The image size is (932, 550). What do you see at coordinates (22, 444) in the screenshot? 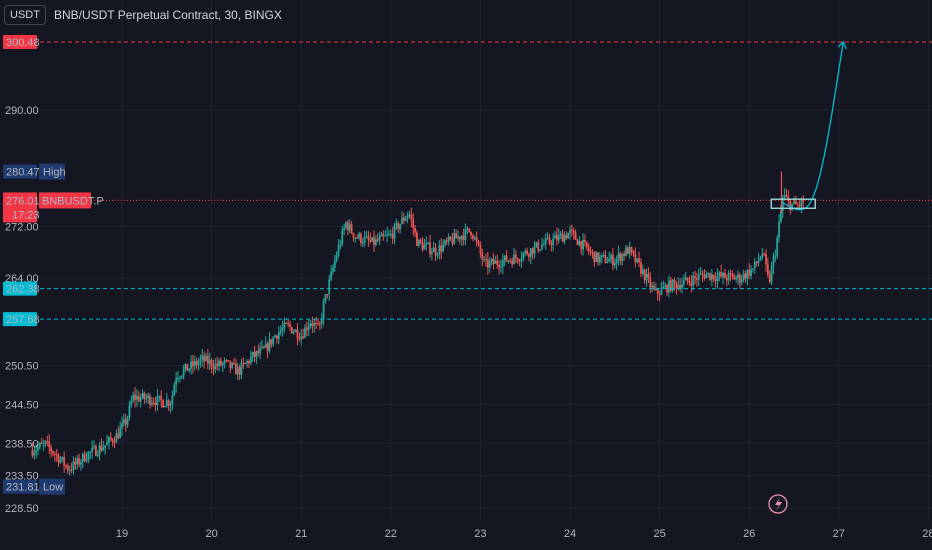
I see `price-tick-label: 238.50` at bounding box center [22, 444].